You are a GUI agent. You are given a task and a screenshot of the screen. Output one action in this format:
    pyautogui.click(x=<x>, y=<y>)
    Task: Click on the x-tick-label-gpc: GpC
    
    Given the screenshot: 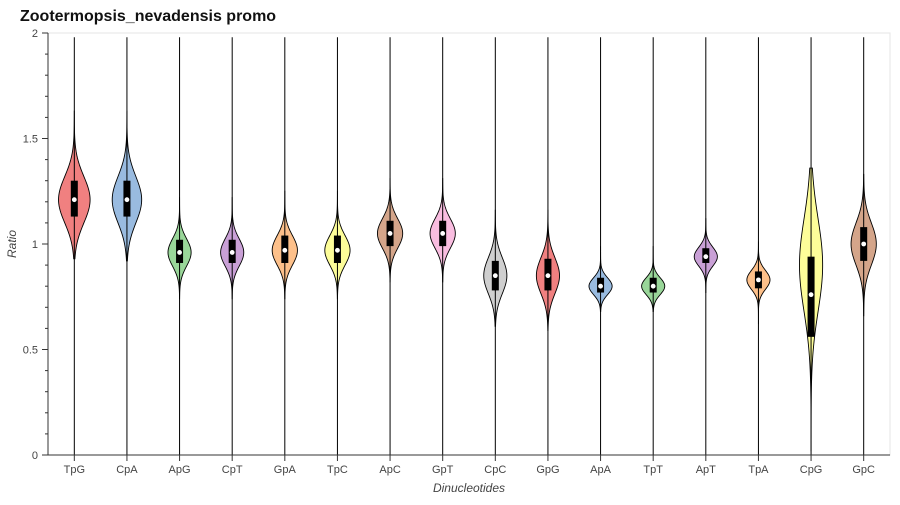 What is the action you would take?
    pyautogui.click(x=863, y=470)
    